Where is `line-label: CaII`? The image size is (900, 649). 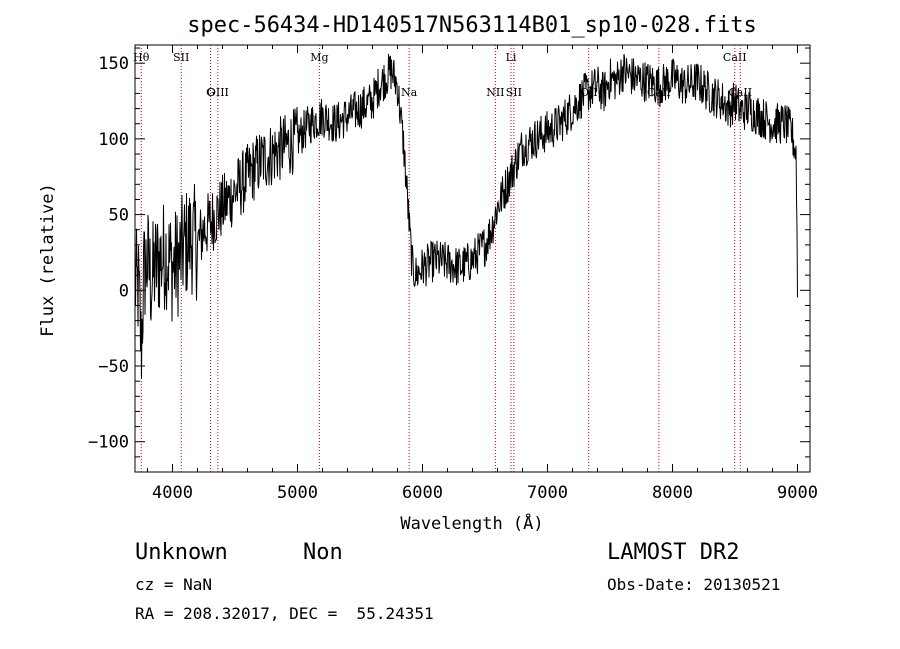 line-label: CaII is located at coordinates (735, 57).